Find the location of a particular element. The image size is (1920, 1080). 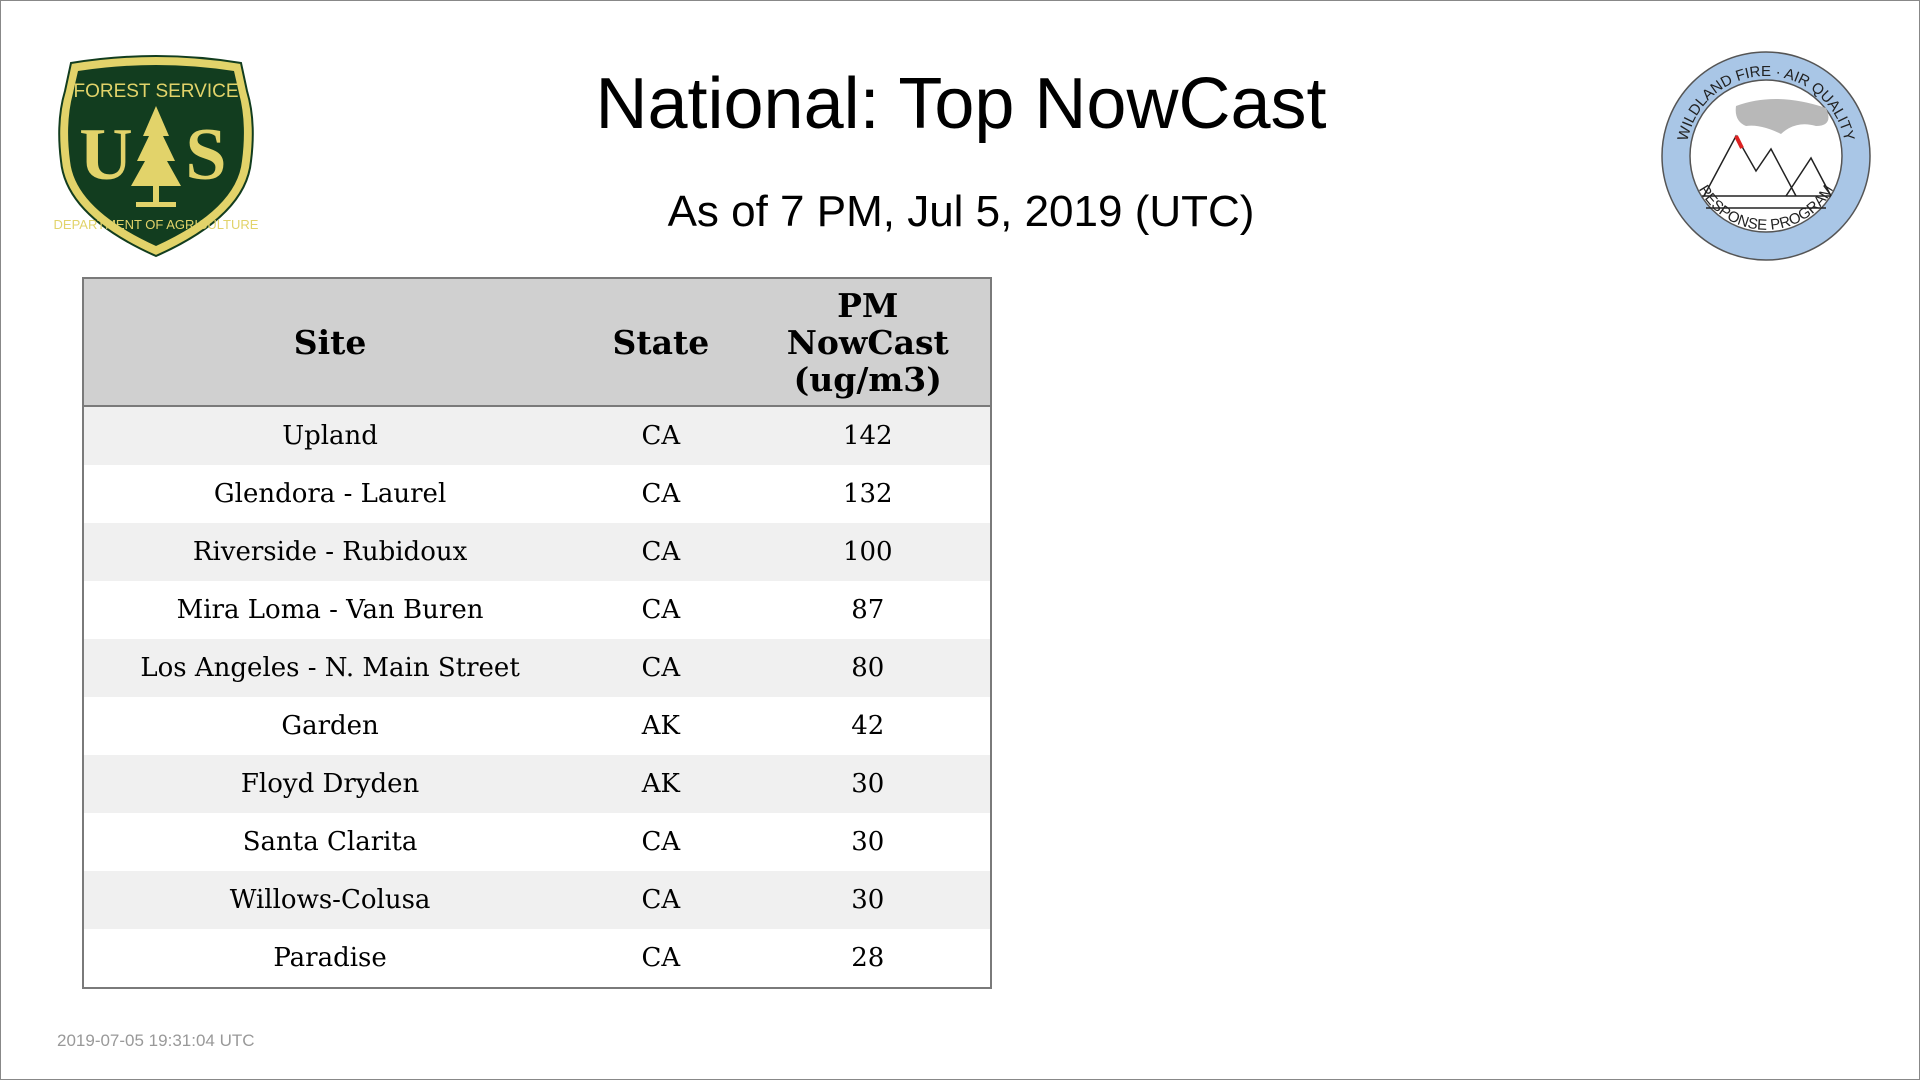

table-row: Floyd Dryden AK 30 is located at coordinates (537, 784).